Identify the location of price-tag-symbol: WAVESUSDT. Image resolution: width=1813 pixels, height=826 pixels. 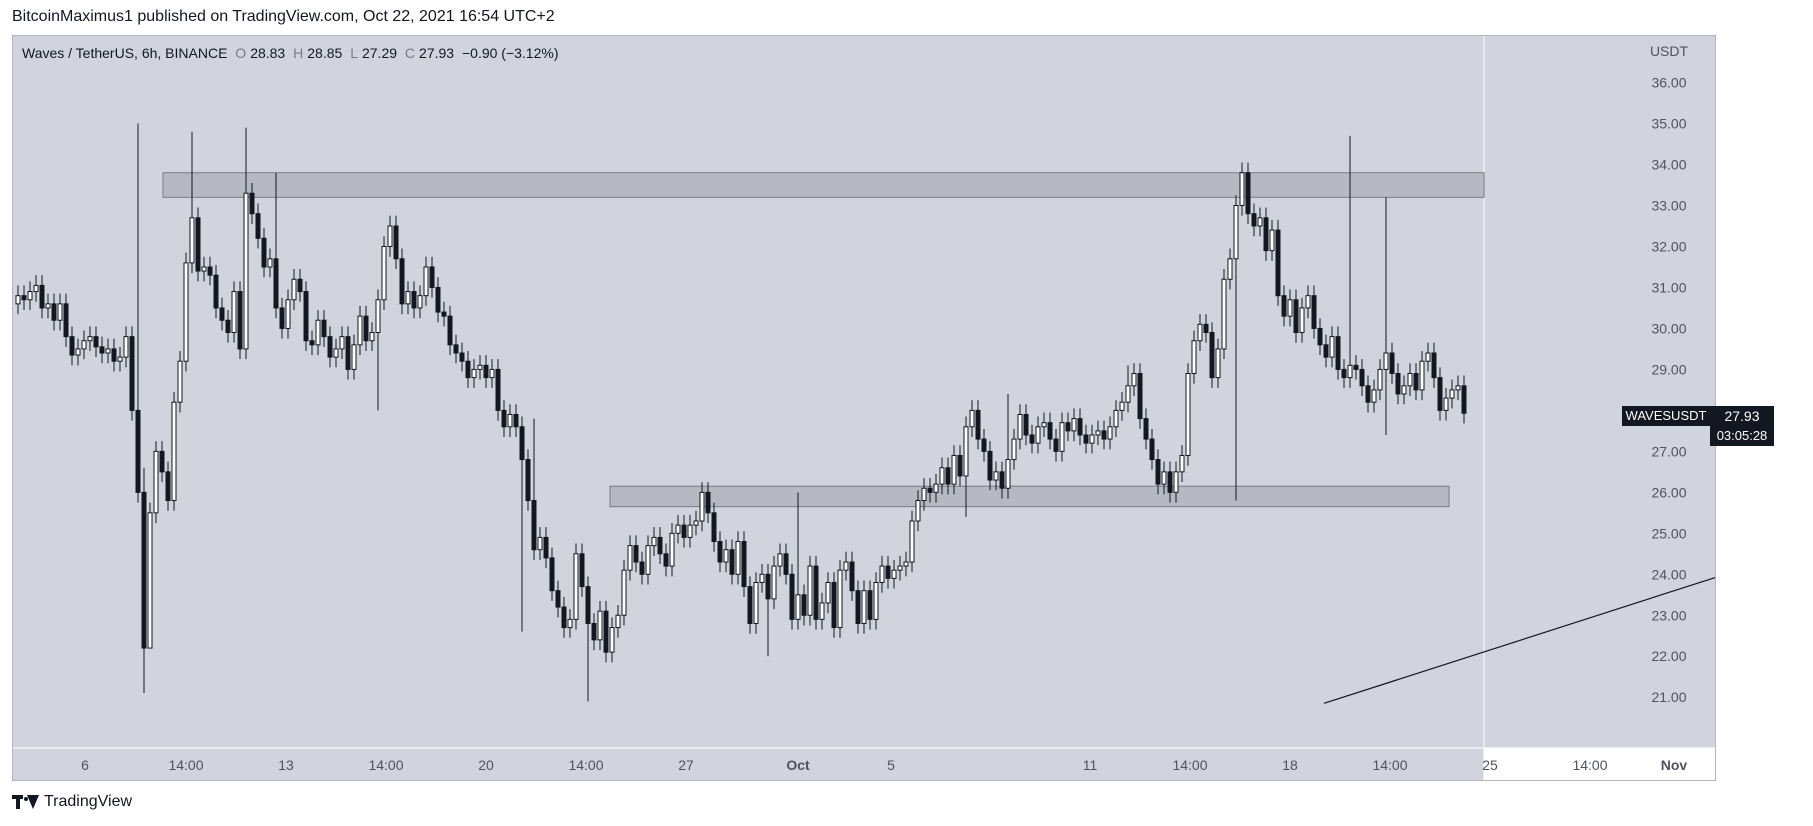
(1666, 416).